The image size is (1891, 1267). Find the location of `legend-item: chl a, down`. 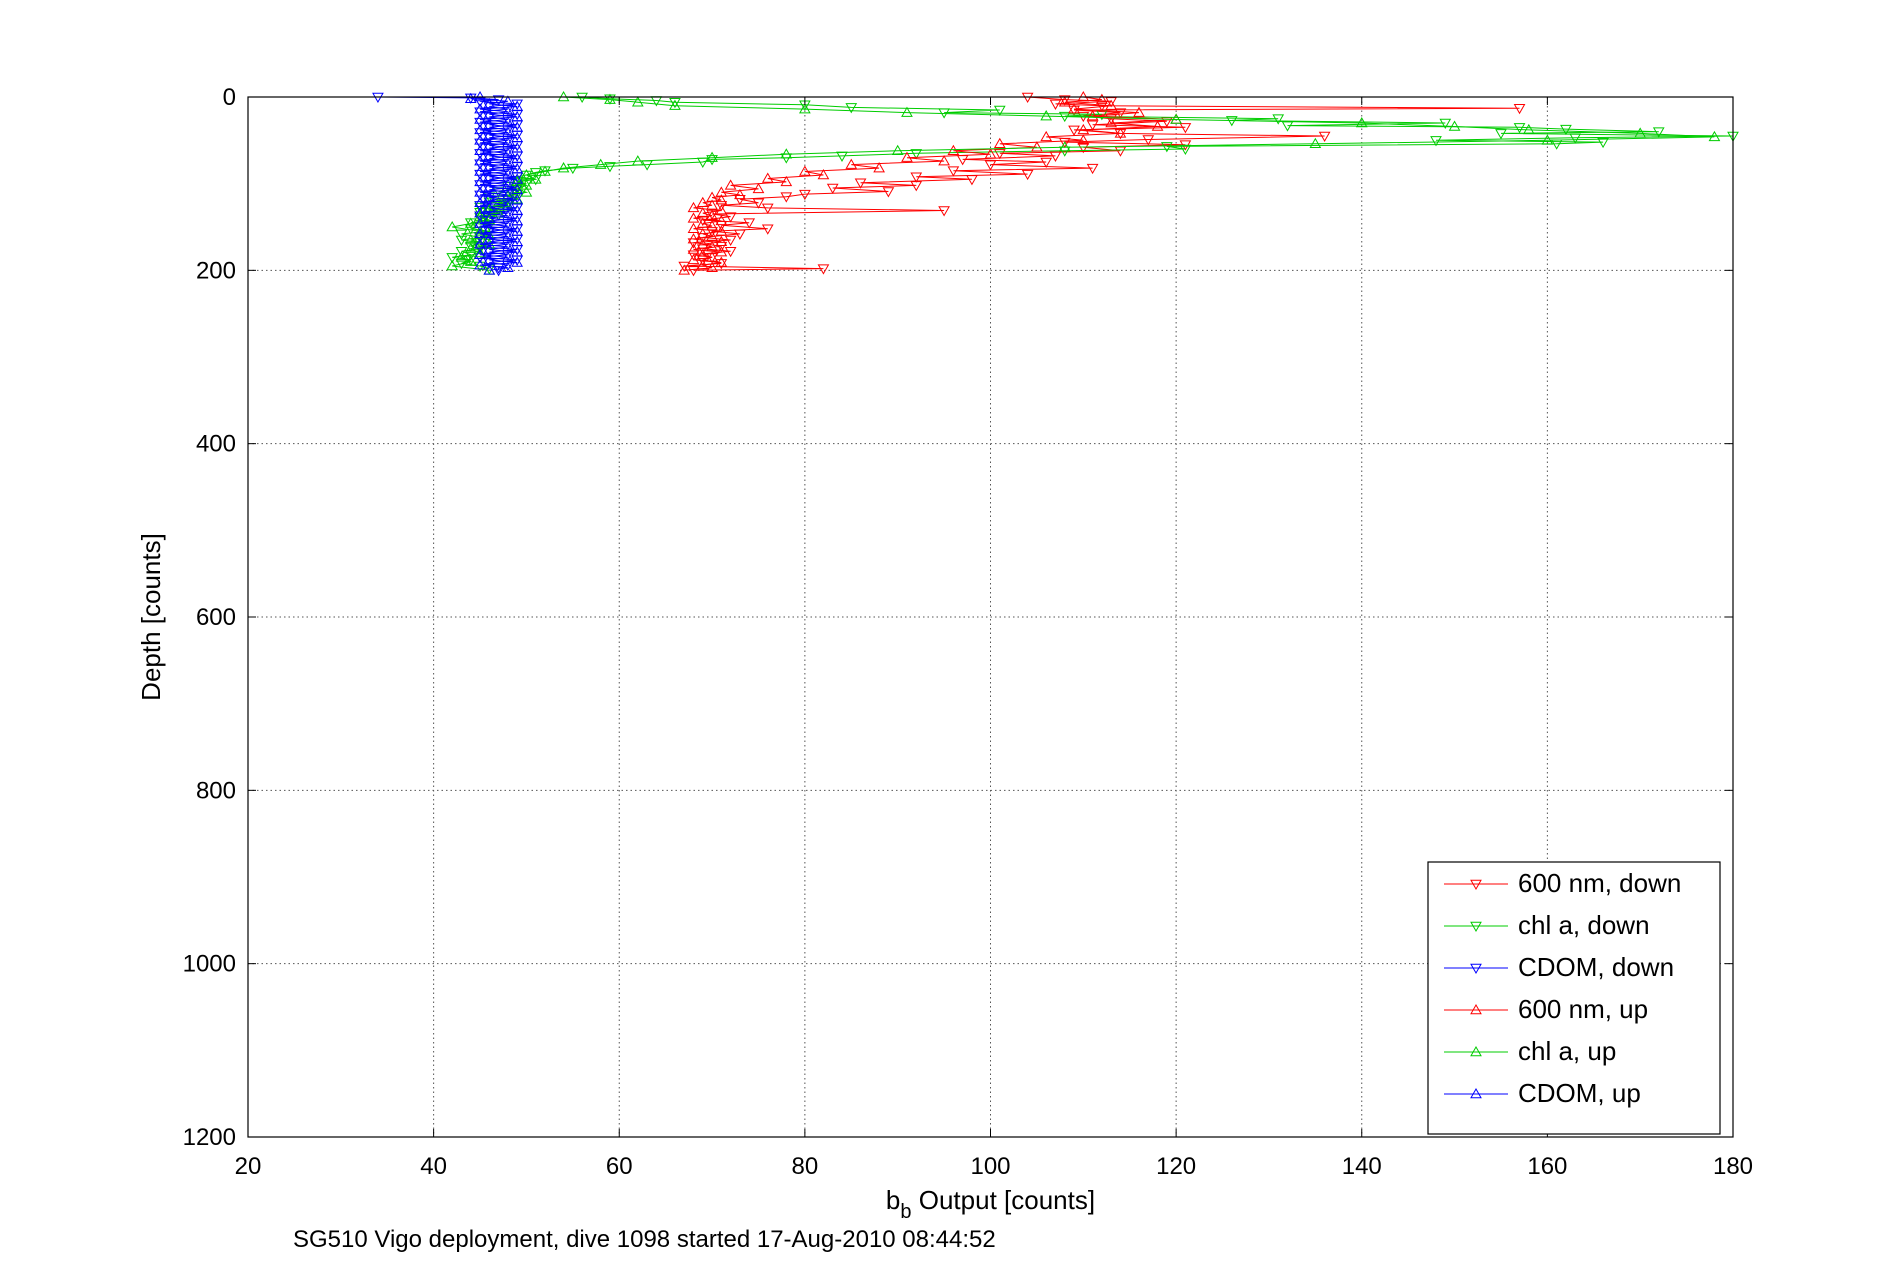

legend-item: chl a, down is located at coordinates (1547, 925).